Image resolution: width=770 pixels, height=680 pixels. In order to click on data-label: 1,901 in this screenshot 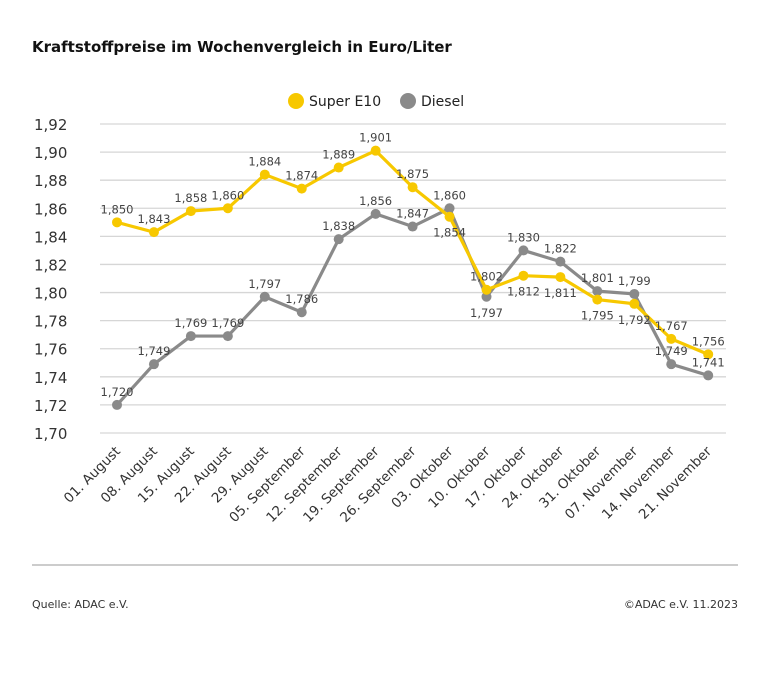, I will do `click(375, 138)`.